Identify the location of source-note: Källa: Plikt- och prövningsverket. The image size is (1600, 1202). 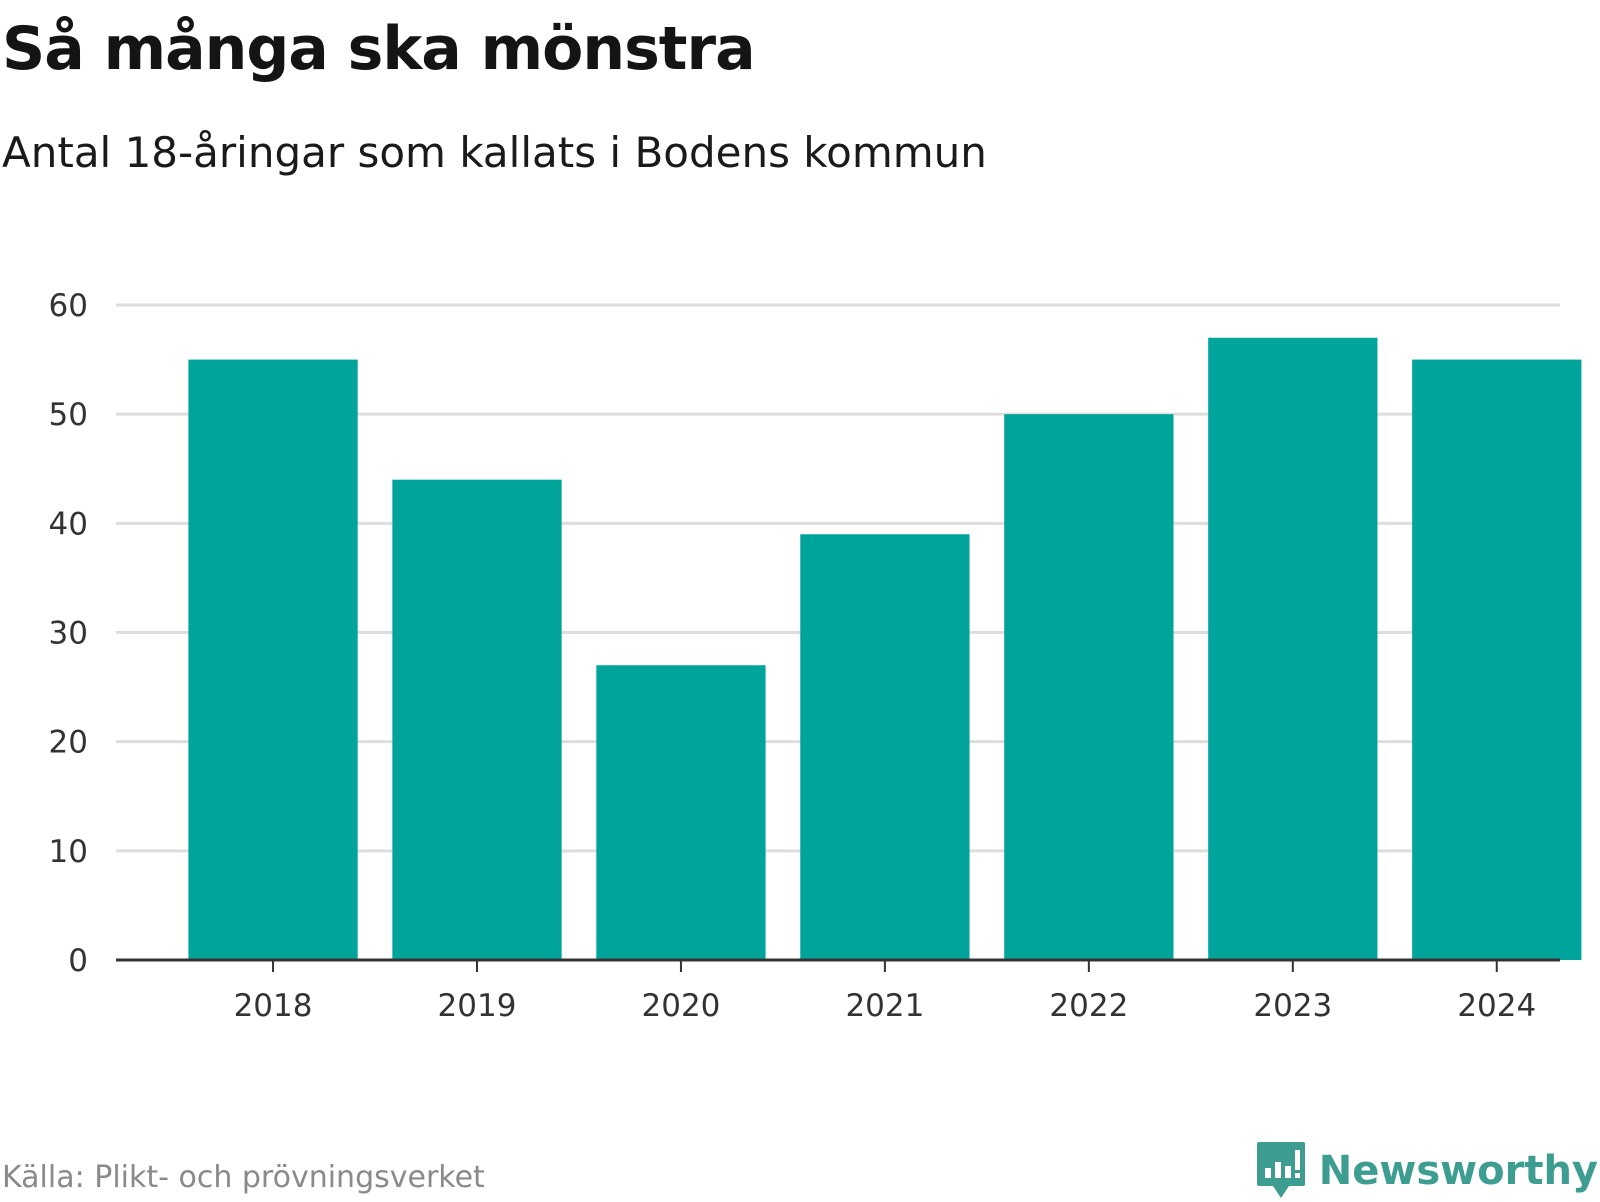
(243, 1177).